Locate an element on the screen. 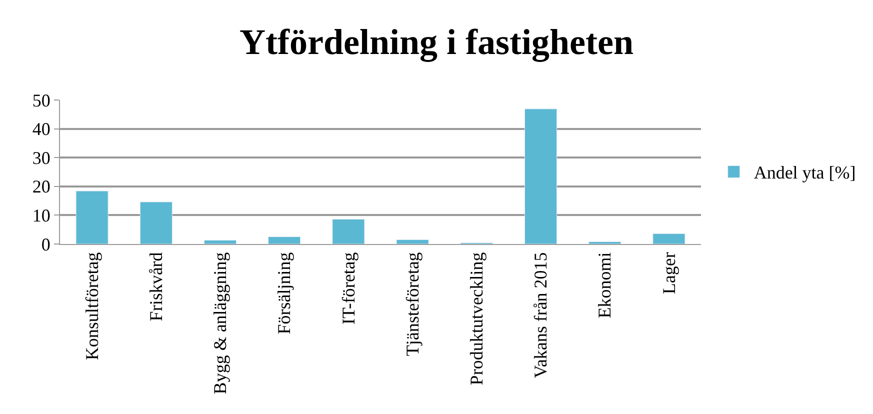 The image size is (873, 414). x-tick-label: Produktutveckling is located at coordinates (476, 319).